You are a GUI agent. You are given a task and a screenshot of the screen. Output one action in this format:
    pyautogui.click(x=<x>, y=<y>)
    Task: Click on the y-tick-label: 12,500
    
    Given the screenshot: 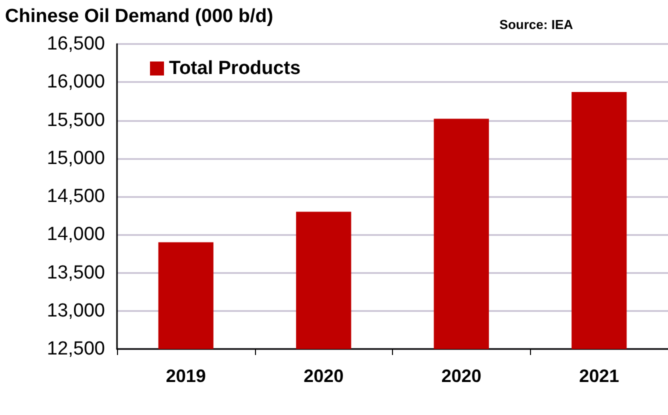 What is the action you would take?
    pyautogui.click(x=75, y=349)
    